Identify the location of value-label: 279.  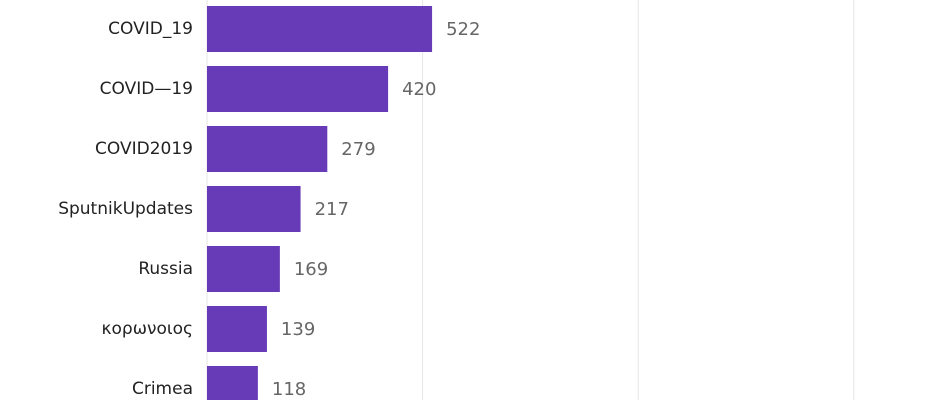
(358, 149).